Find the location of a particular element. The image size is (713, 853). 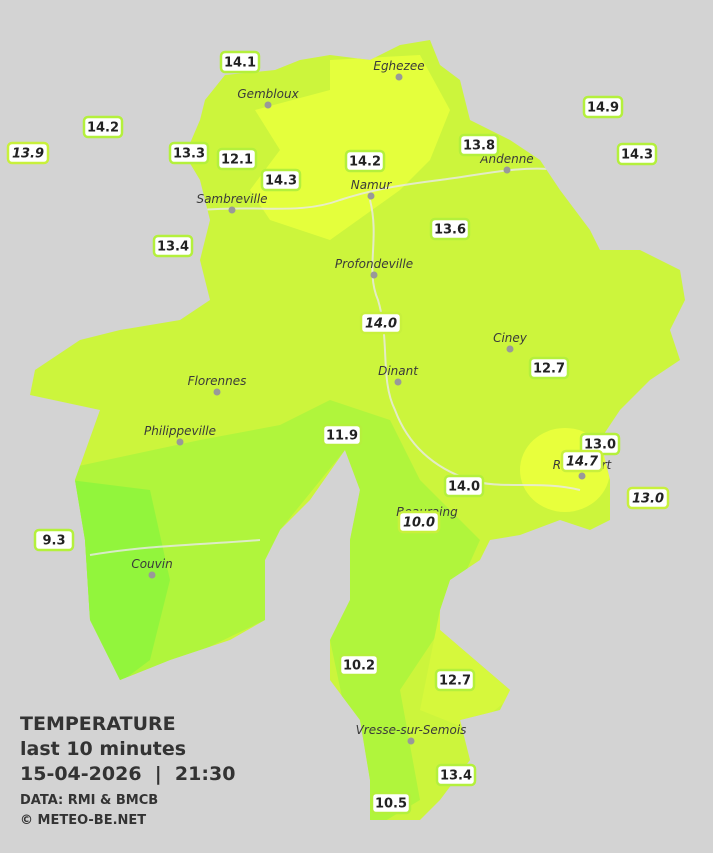

station-value: 14.9 is located at coordinates (603, 108).